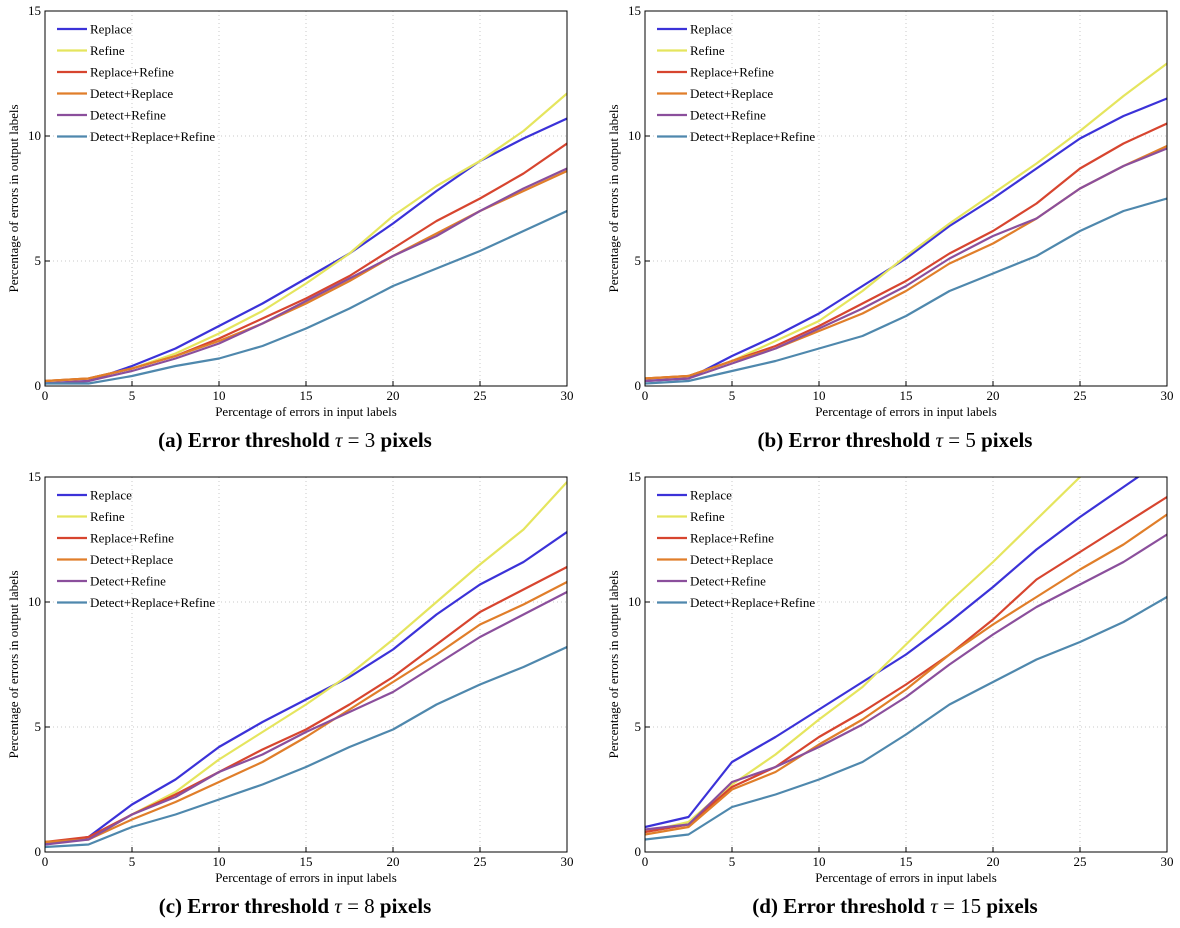  I want to click on chart-caption-c: (c) Error threshold τ = 8 pixels, so click(295, 906).